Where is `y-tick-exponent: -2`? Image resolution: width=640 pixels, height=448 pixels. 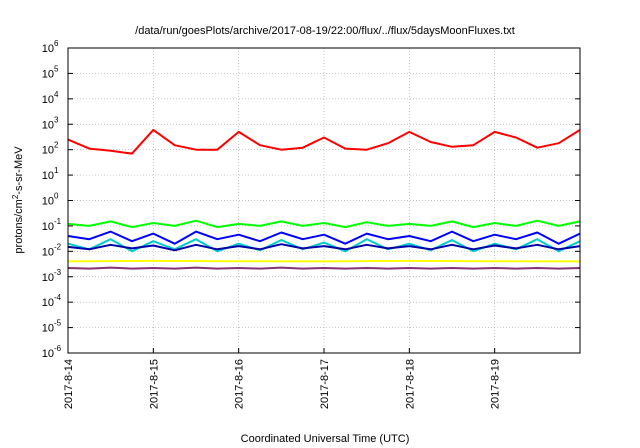 y-tick-exponent: -2 is located at coordinates (58, 246).